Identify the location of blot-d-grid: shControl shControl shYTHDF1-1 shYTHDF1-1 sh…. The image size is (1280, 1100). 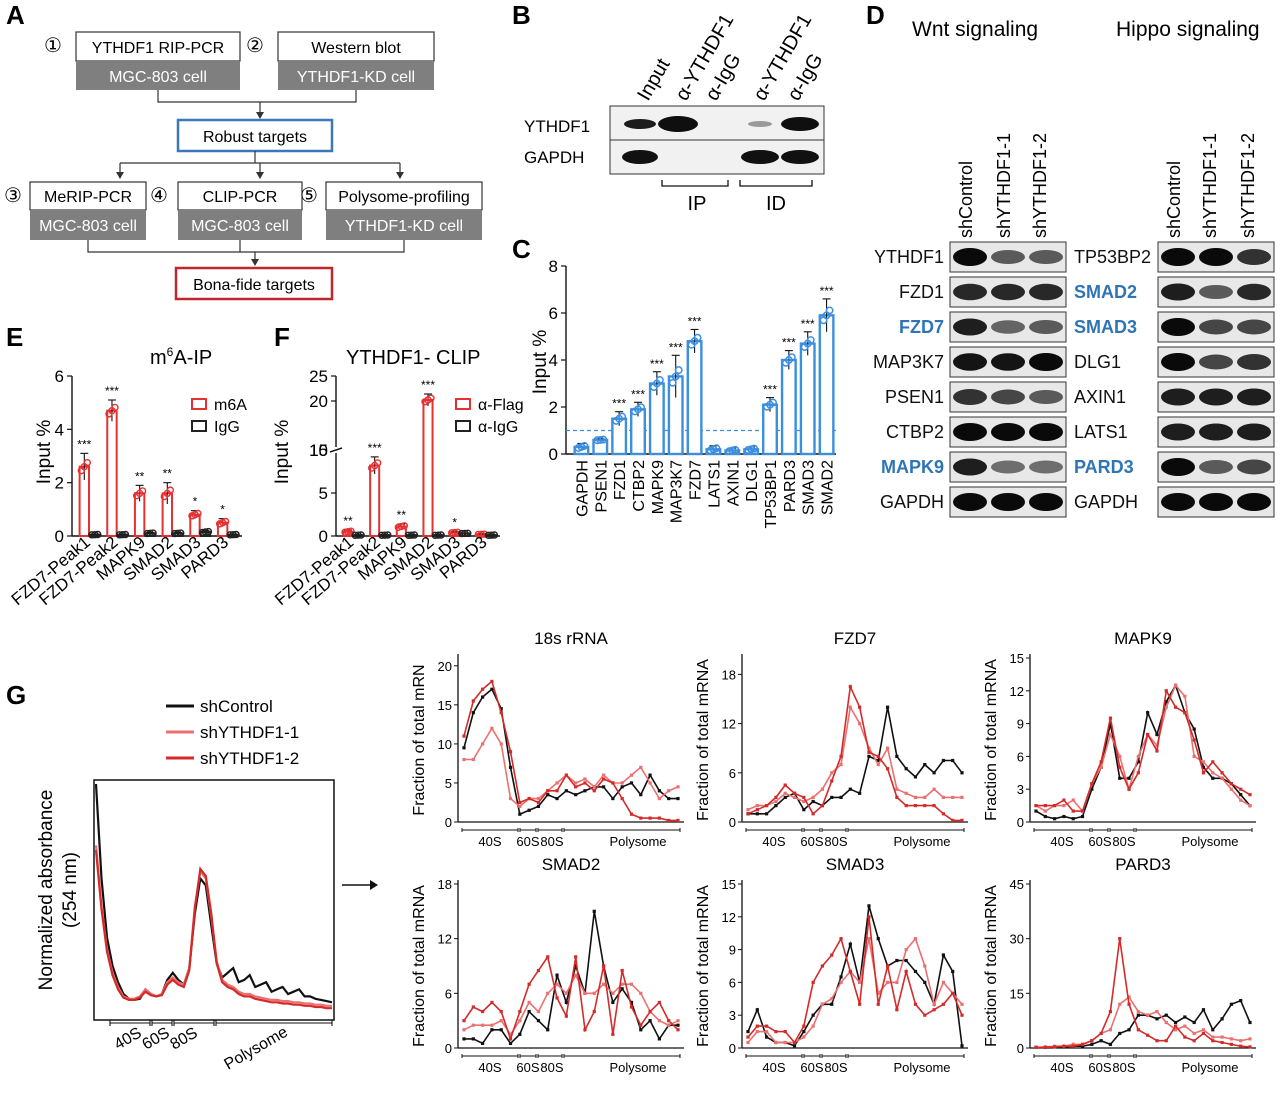
(1074, 325).